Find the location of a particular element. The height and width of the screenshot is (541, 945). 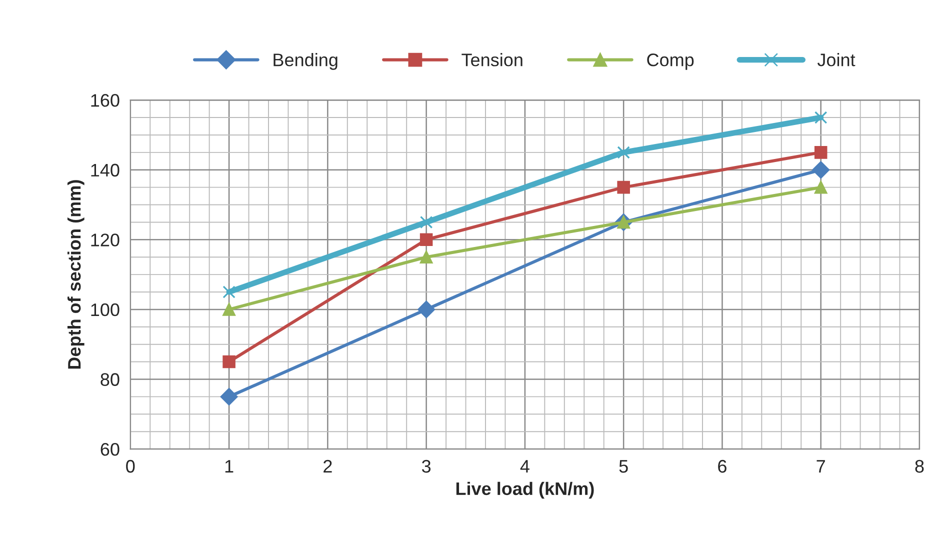

legend-label: Bending is located at coordinates (306, 61).